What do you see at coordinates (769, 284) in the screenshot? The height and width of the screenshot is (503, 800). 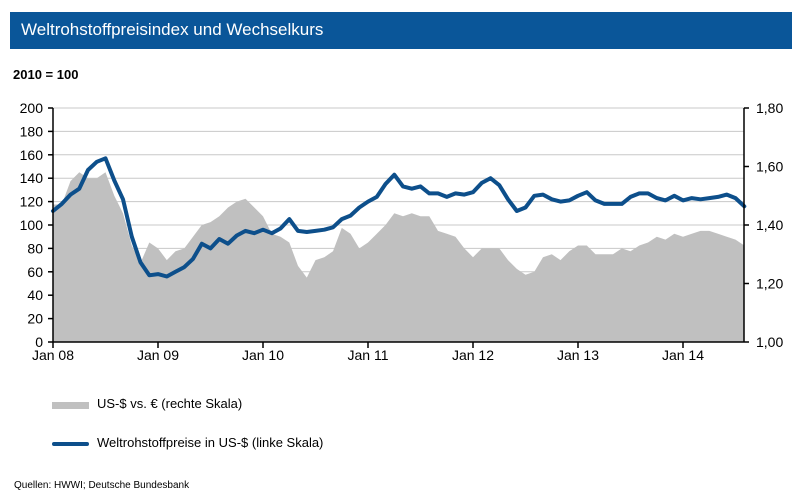 I see `right-tick-label: 1,20` at bounding box center [769, 284].